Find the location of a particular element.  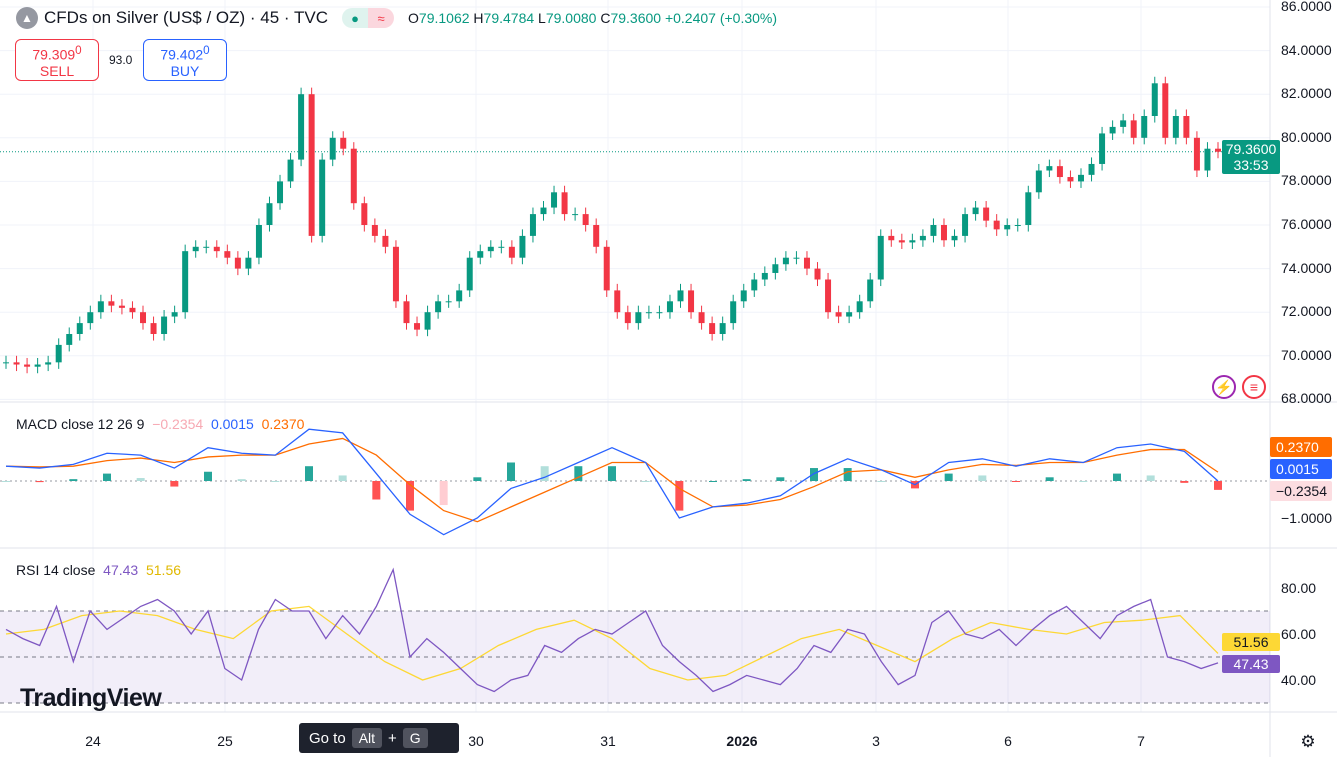

time-tick: 6 is located at coordinates (1008, 741).